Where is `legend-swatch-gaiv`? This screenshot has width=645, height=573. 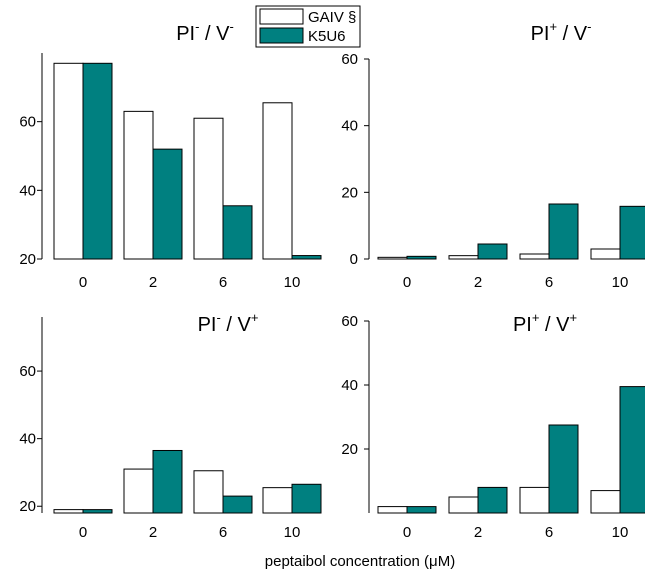
legend-swatch-gaiv is located at coordinates (281, 16).